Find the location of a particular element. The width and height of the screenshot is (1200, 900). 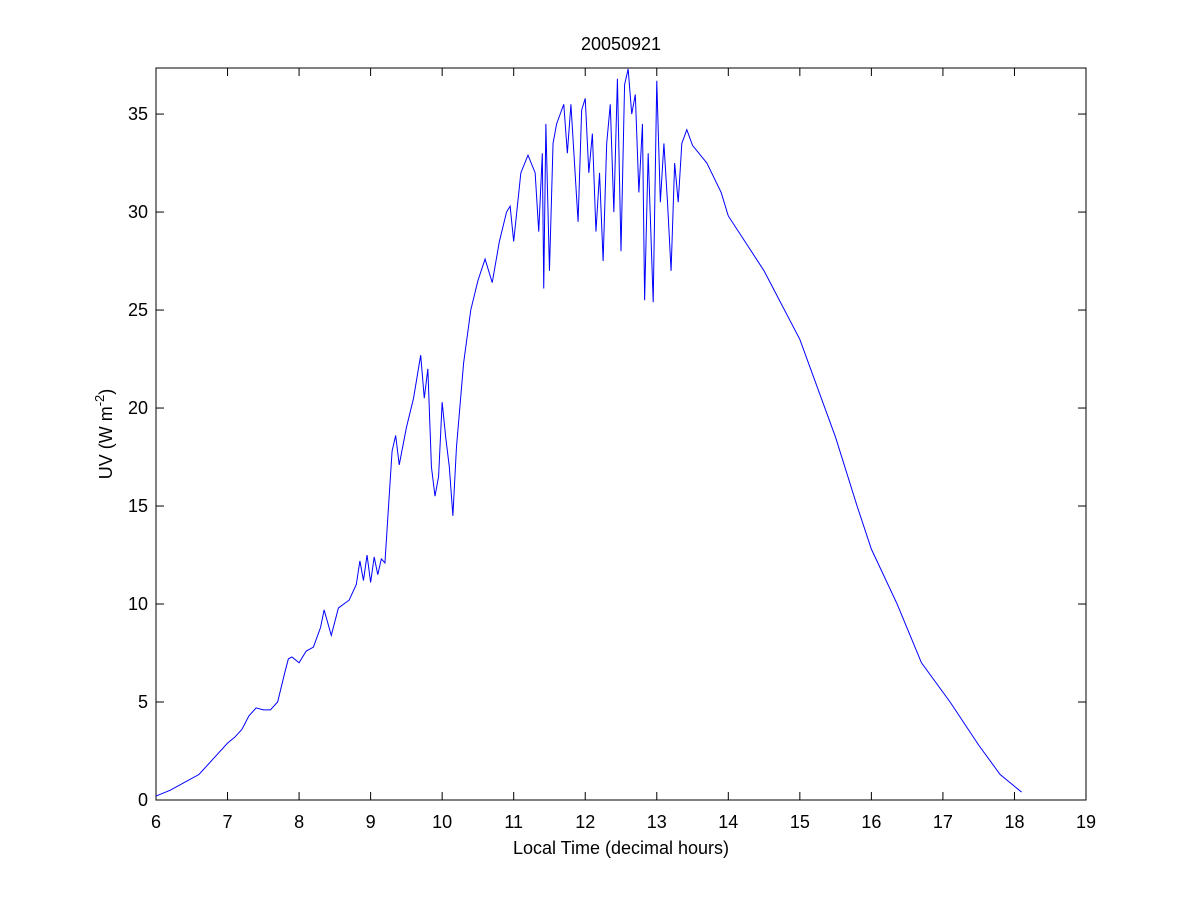

y-tick-label: 35 is located at coordinates (138, 114).